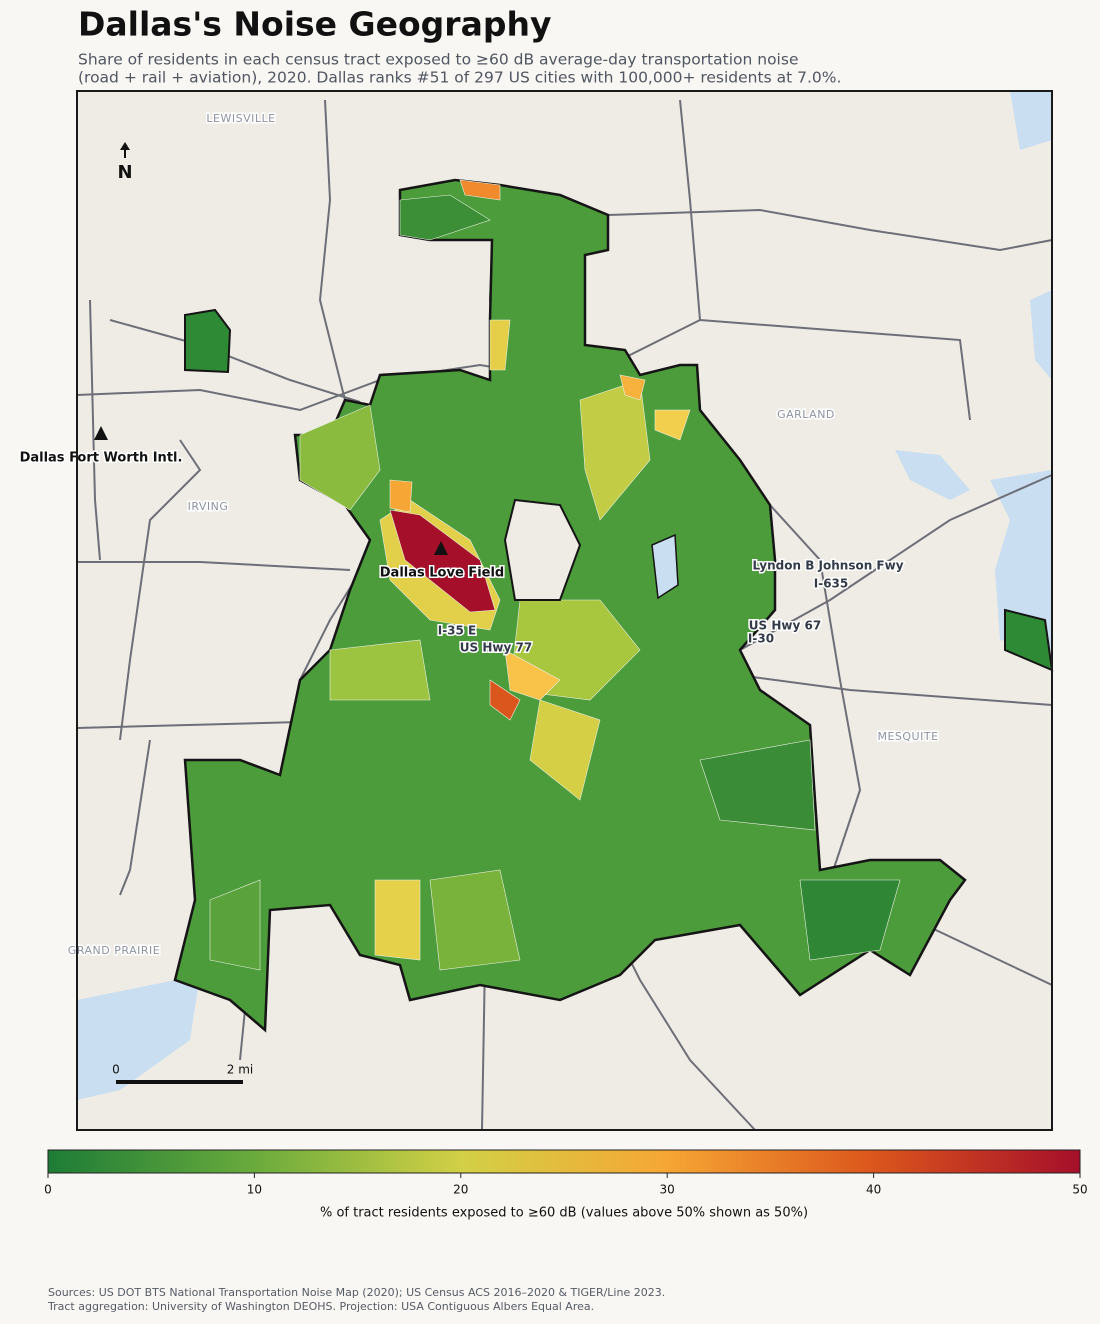  I want to click on colorbar-tick-label: 30, so click(667, 1190).